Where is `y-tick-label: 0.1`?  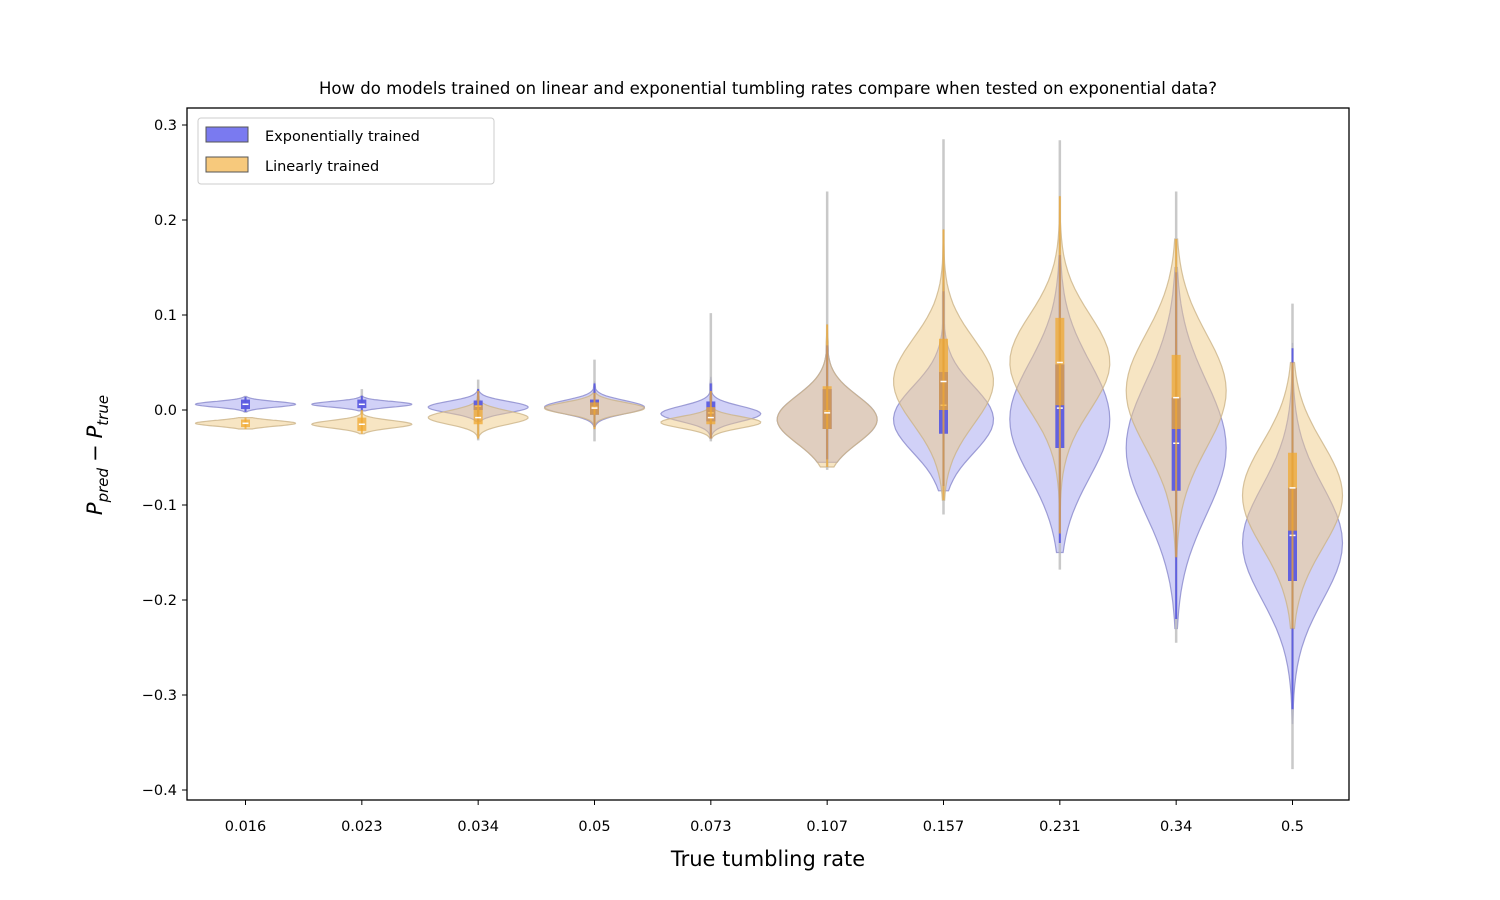 y-tick-label: 0.1 is located at coordinates (165, 316).